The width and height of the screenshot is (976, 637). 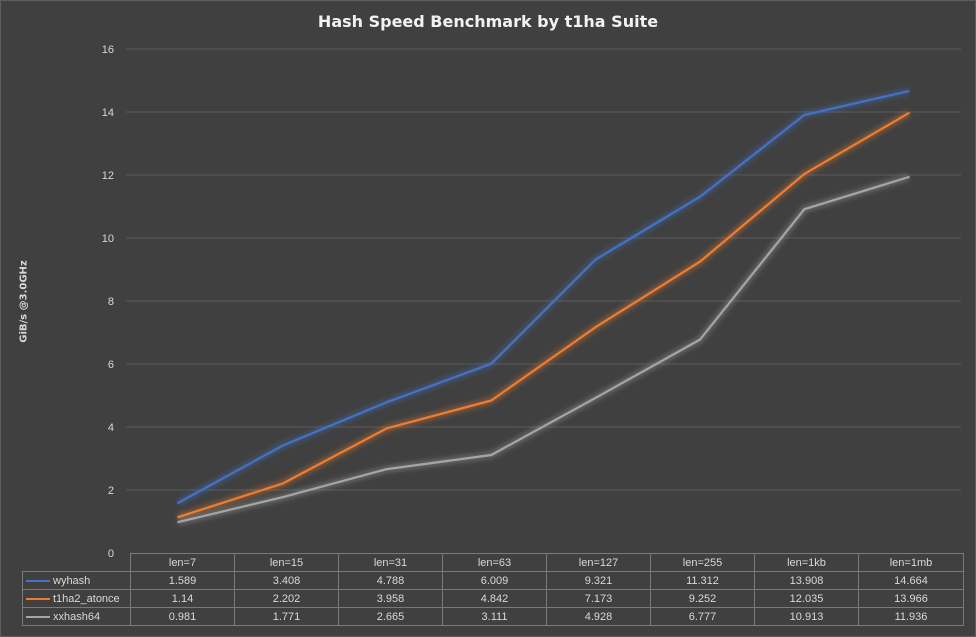 I want to click on table-cell: 7.173, so click(x=598, y=598).